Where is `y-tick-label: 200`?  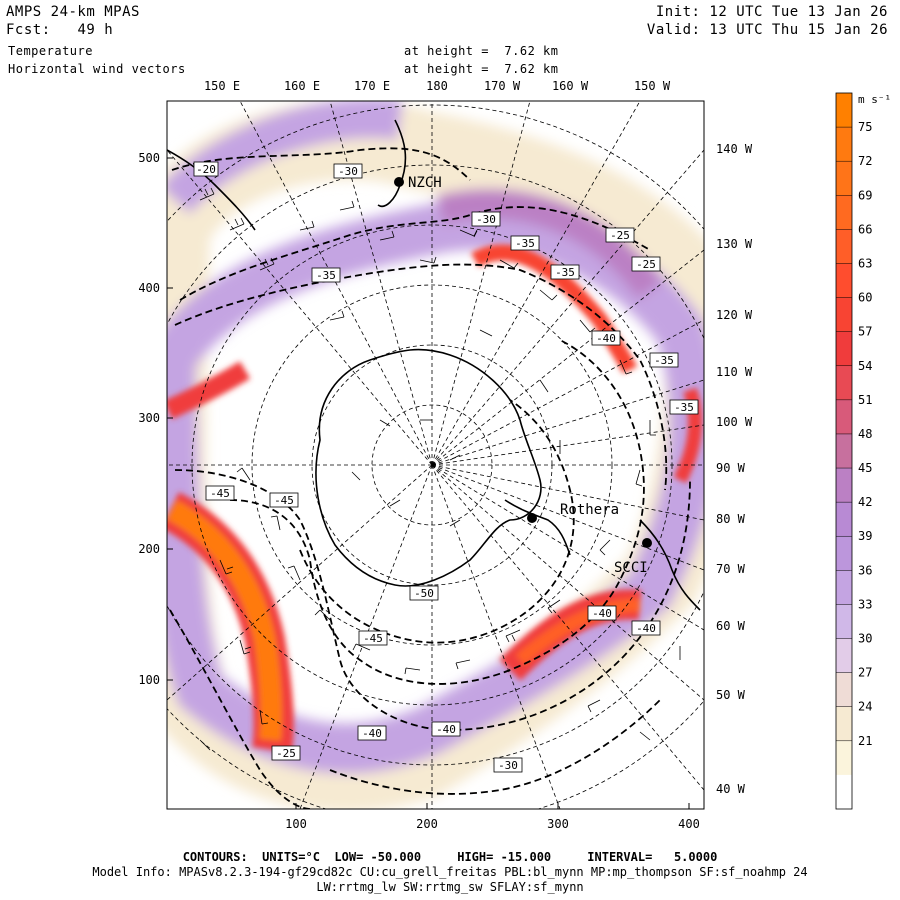 y-tick-label: 200 is located at coordinates (149, 549).